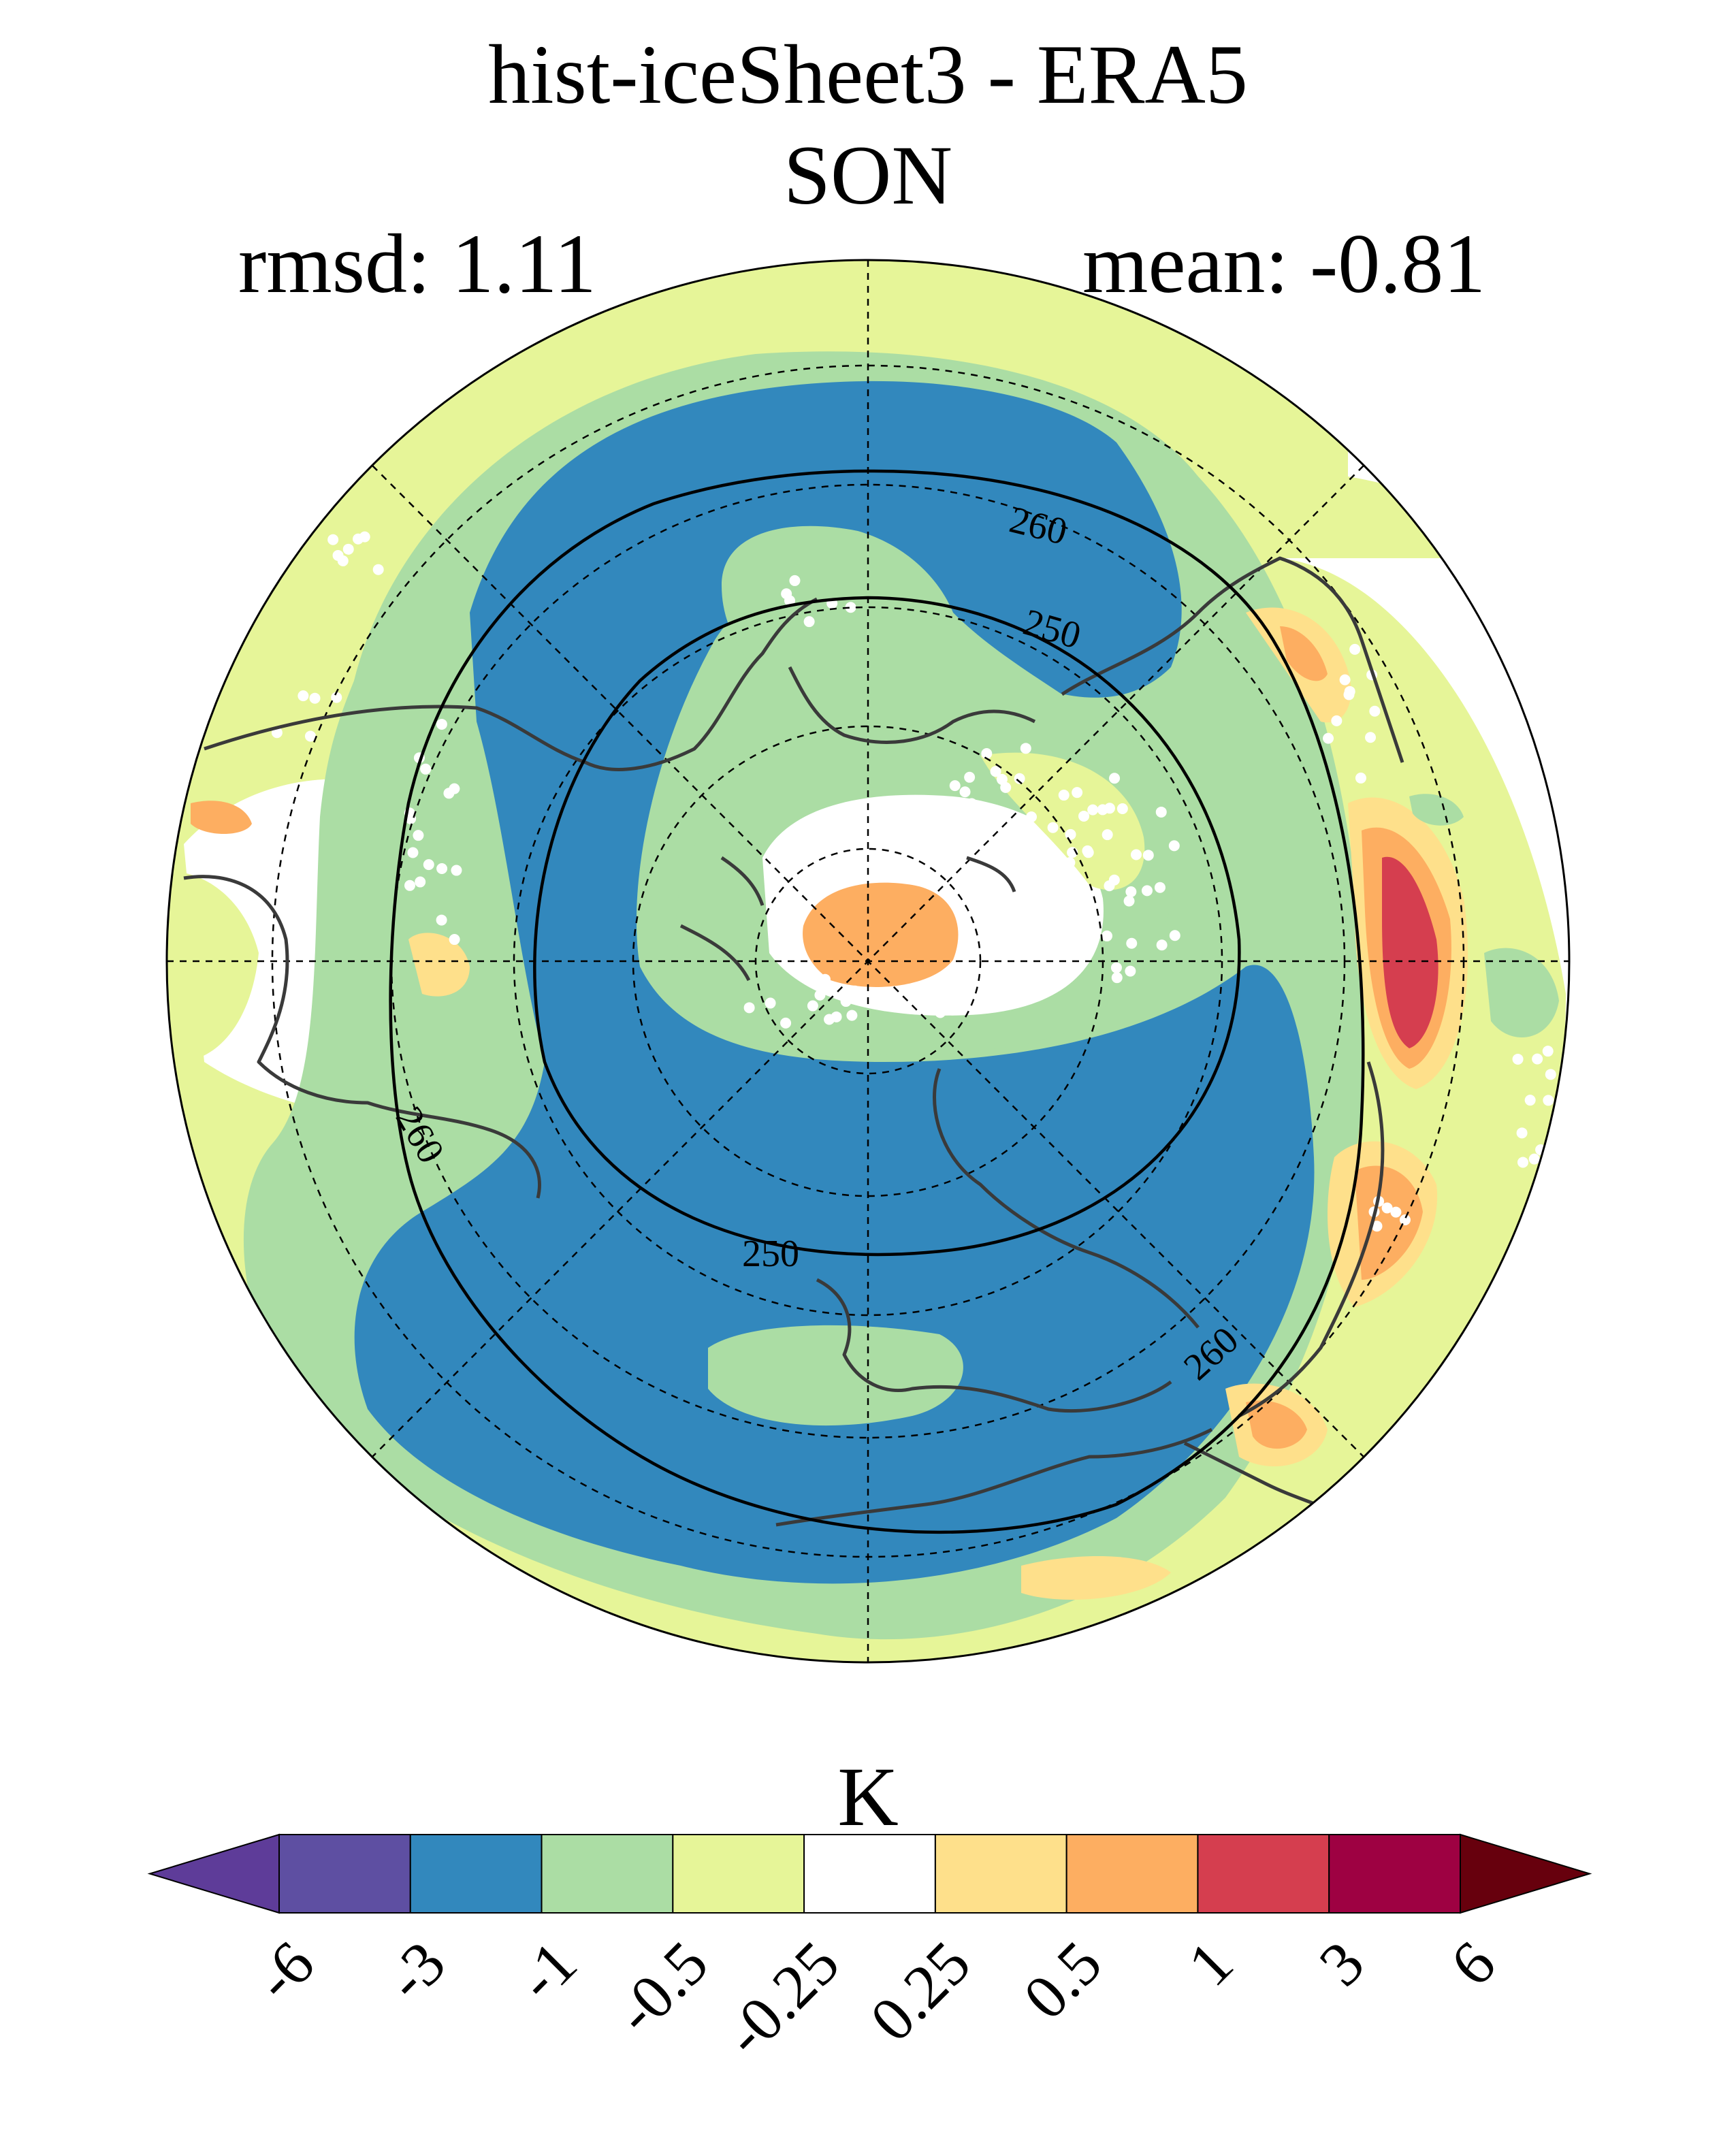 This screenshot has height=2130, width=1736. Describe the element at coordinates (1096, 1578) in the screenshot. I see `field-yellow-se` at that location.